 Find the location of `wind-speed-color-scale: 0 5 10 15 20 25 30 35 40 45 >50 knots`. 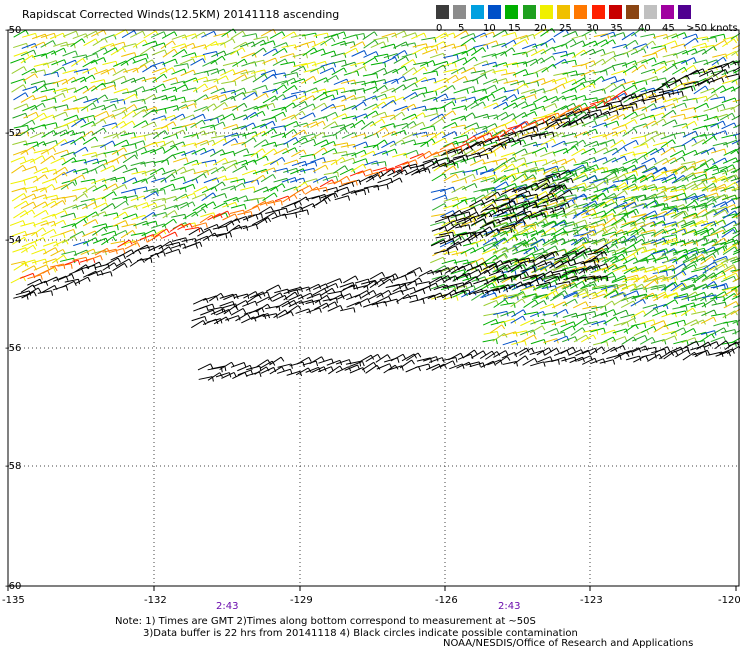

wind-speed-color-scale: 0 5 10 15 20 25 30 35 40 45 >50 knots is located at coordinates (587, 20).